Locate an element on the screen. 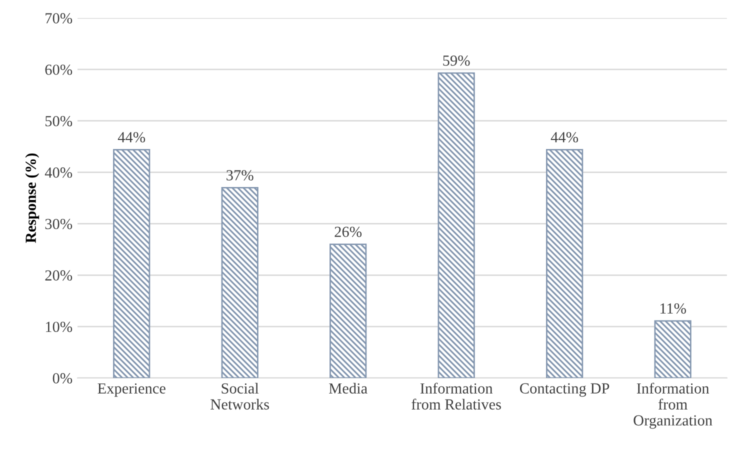 This screenshot has width=738, height=450. y-axis-title: Response (%) is located at coordinates (32, 198).